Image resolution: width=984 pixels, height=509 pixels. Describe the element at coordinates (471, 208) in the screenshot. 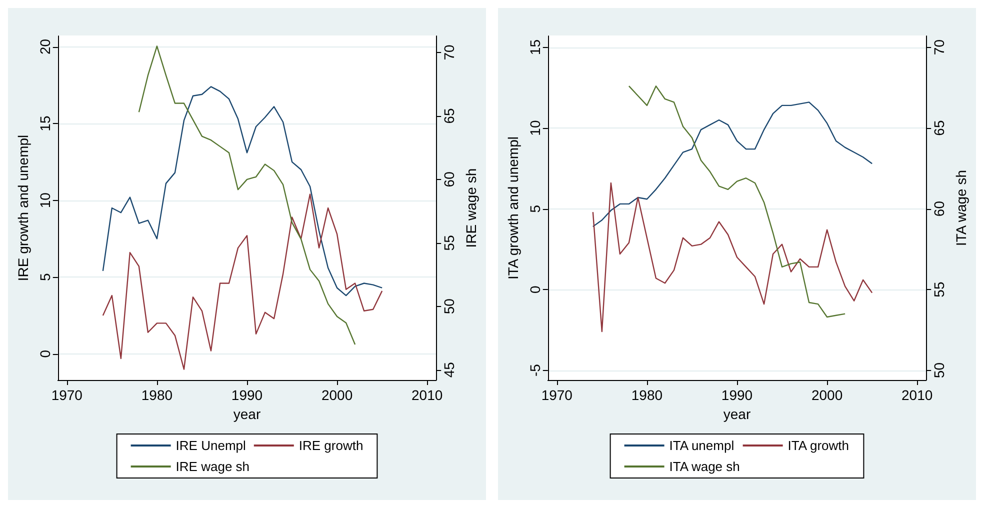

I see `y2-axis-title: IRE wage sh` at that location.